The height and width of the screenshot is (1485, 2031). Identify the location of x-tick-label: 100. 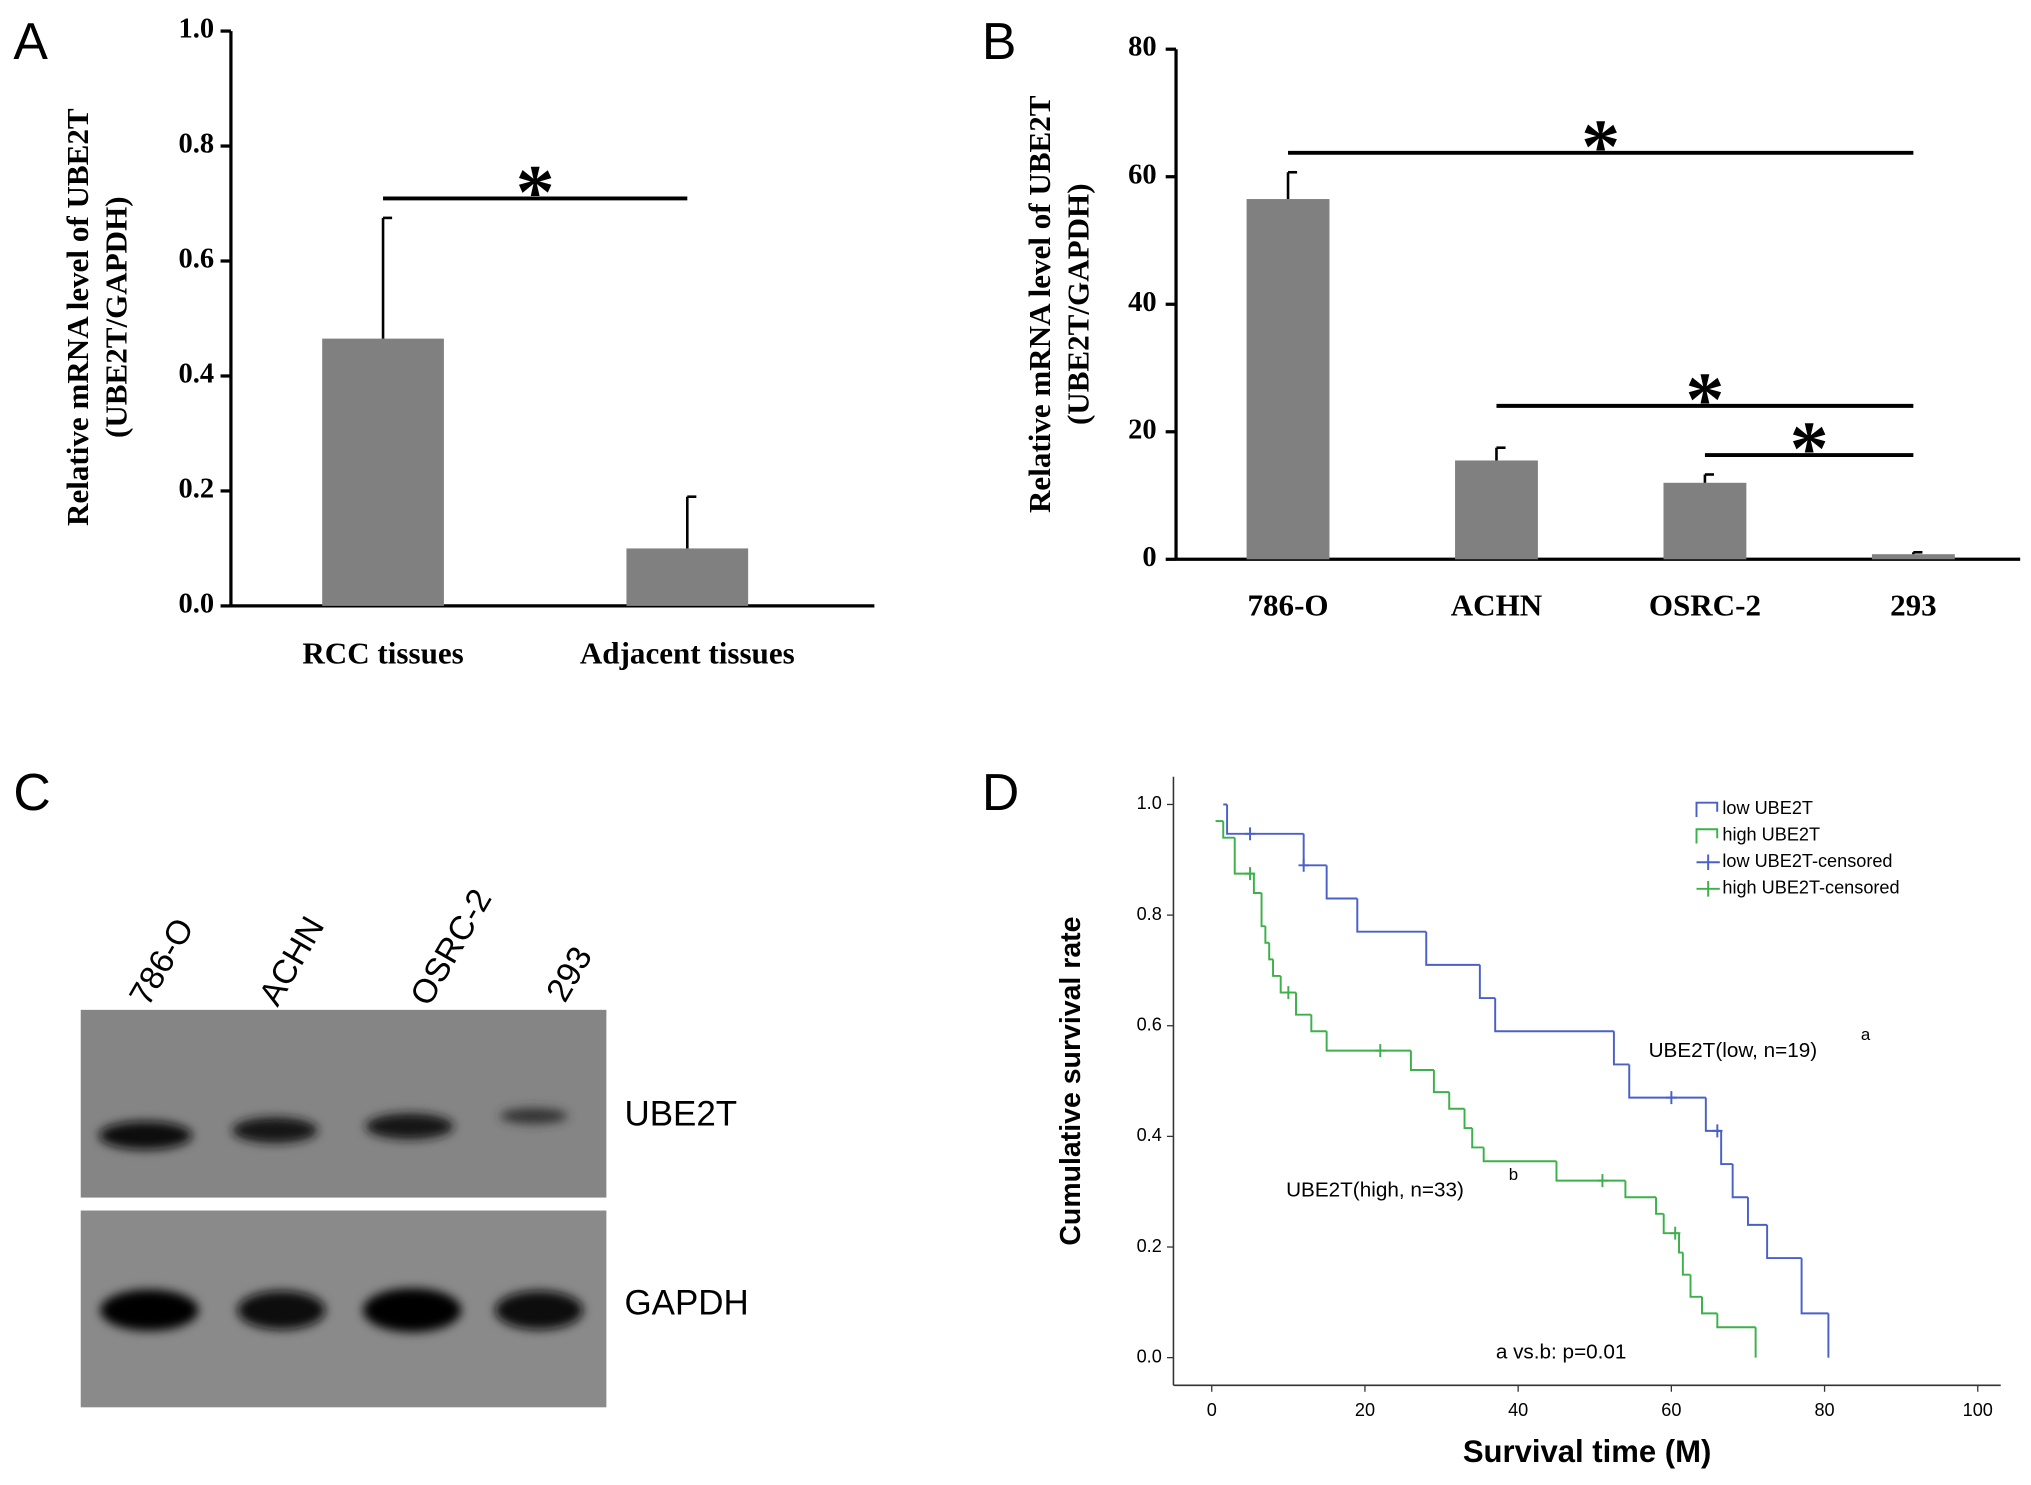
(1978, 1410).